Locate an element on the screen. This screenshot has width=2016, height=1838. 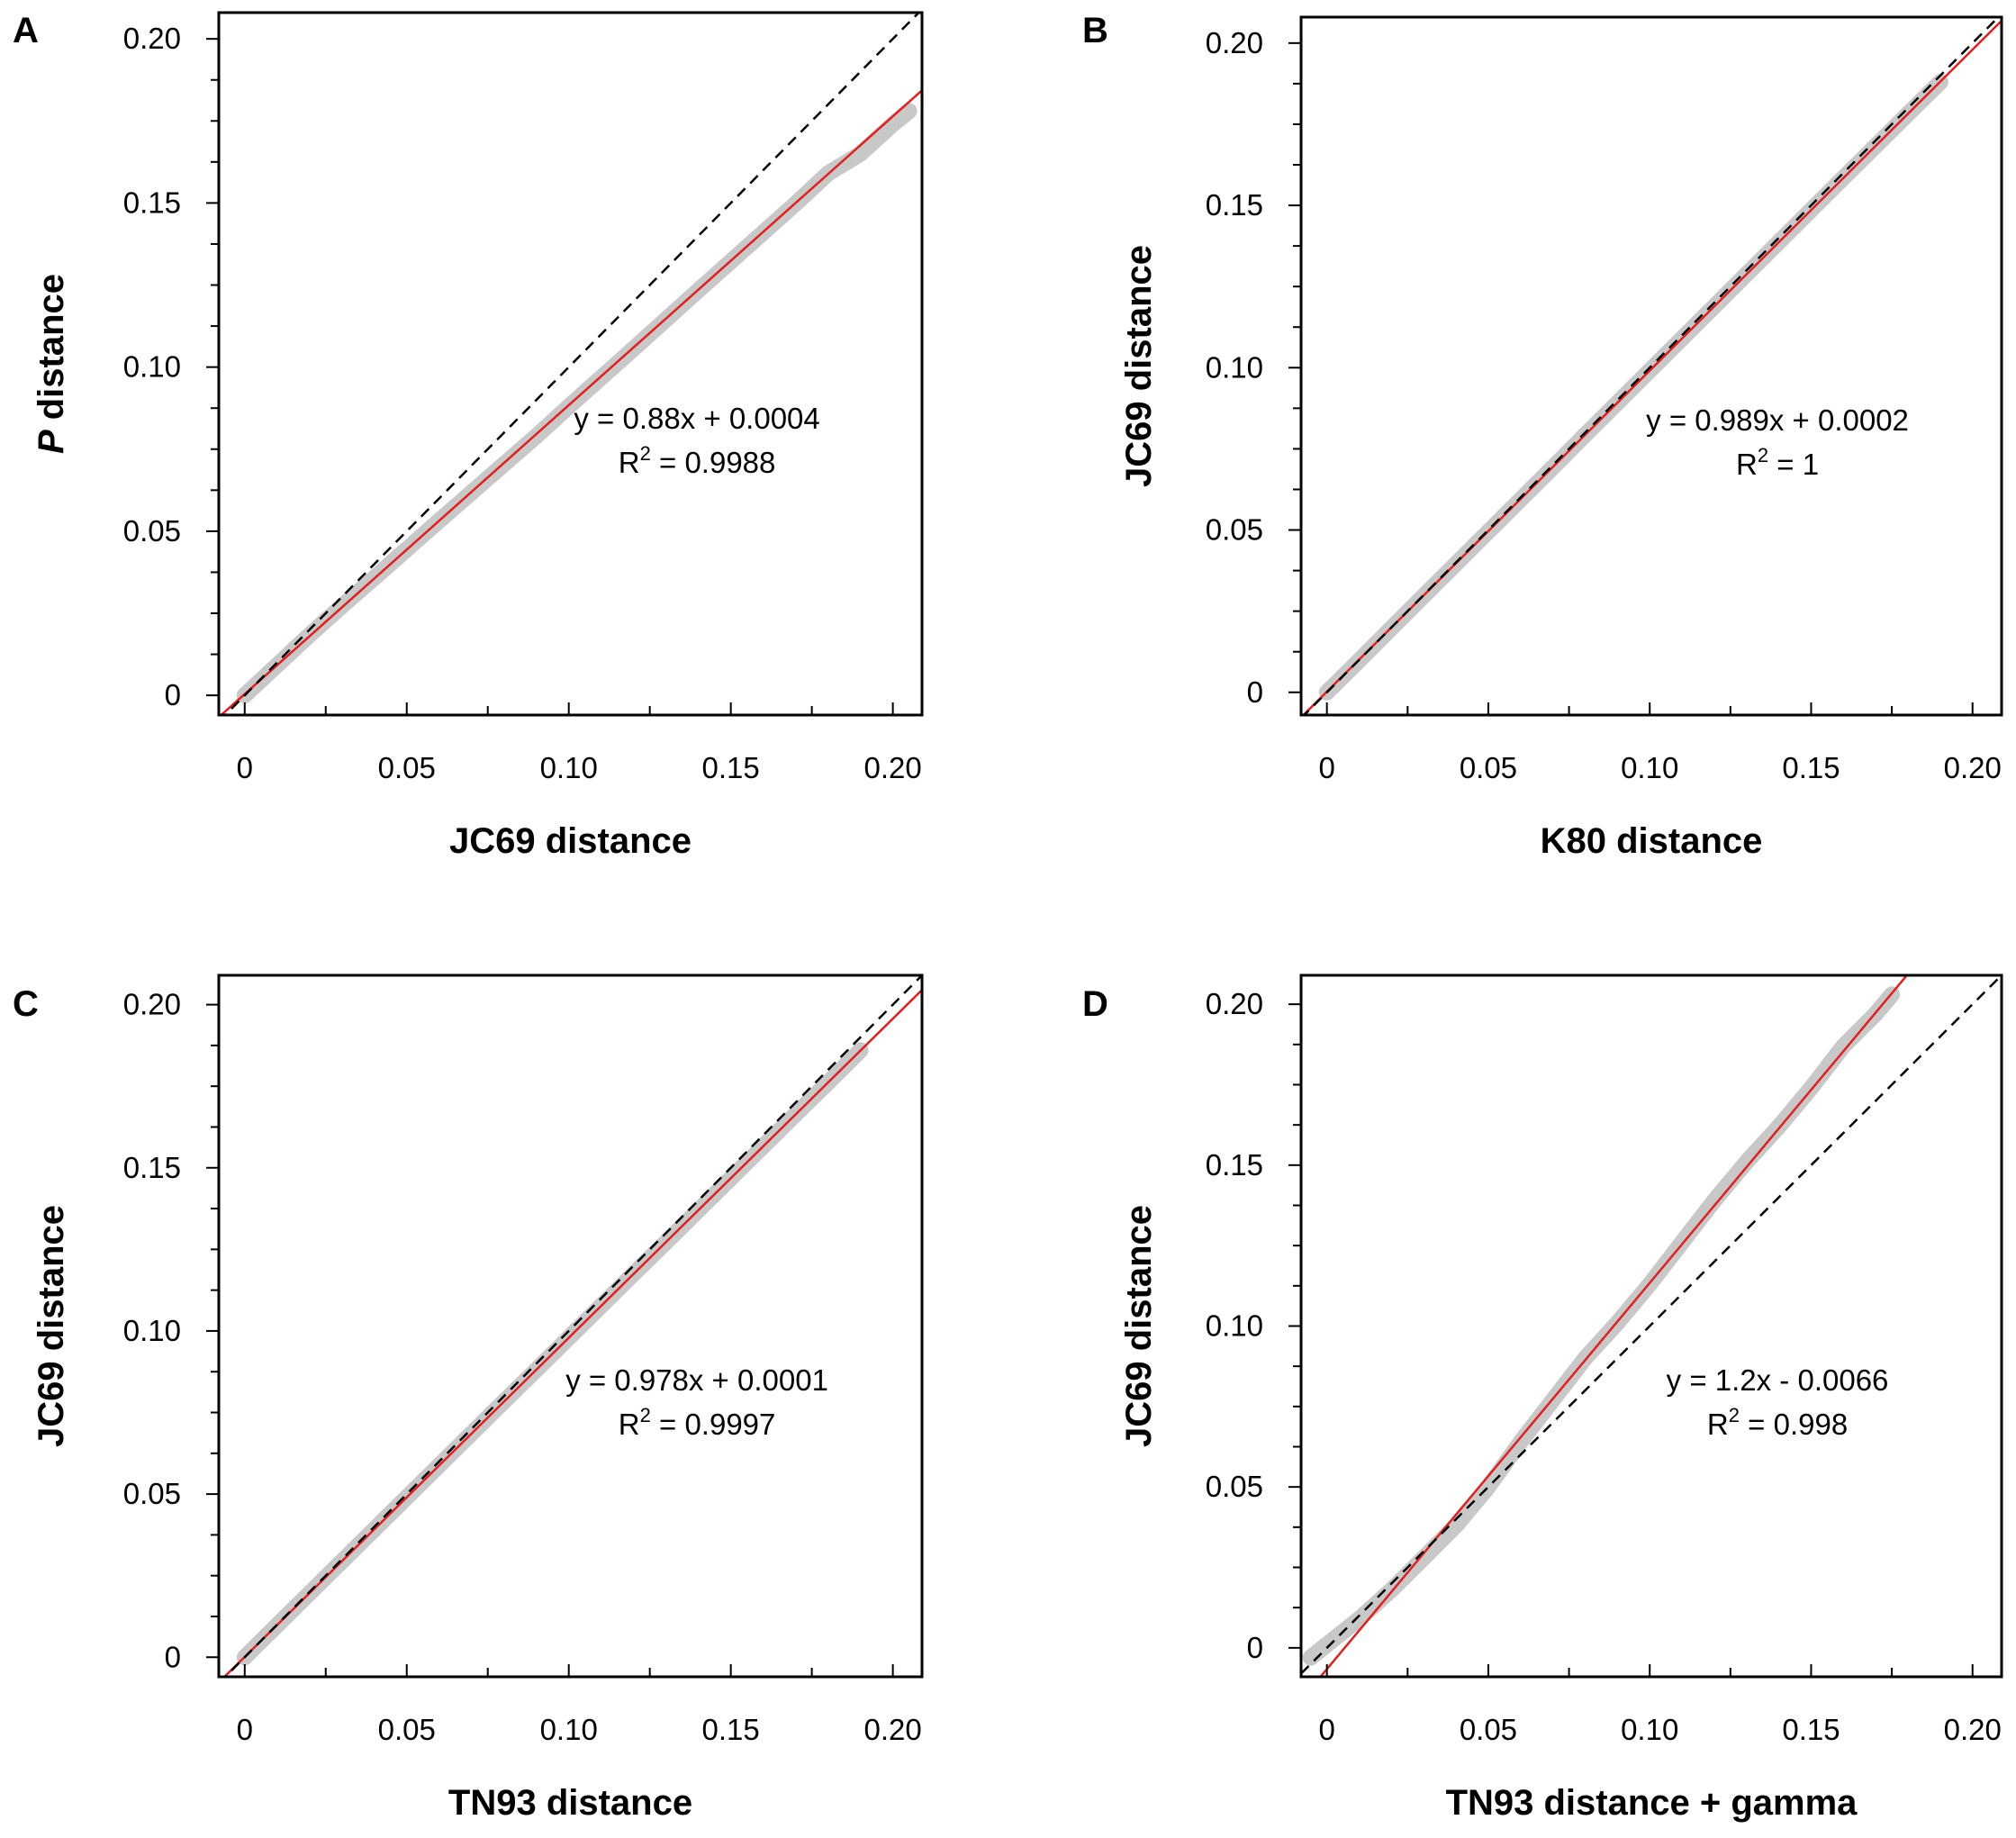
panel-a-x-tick-label: 0.20 is located at coordinates (892, 767).